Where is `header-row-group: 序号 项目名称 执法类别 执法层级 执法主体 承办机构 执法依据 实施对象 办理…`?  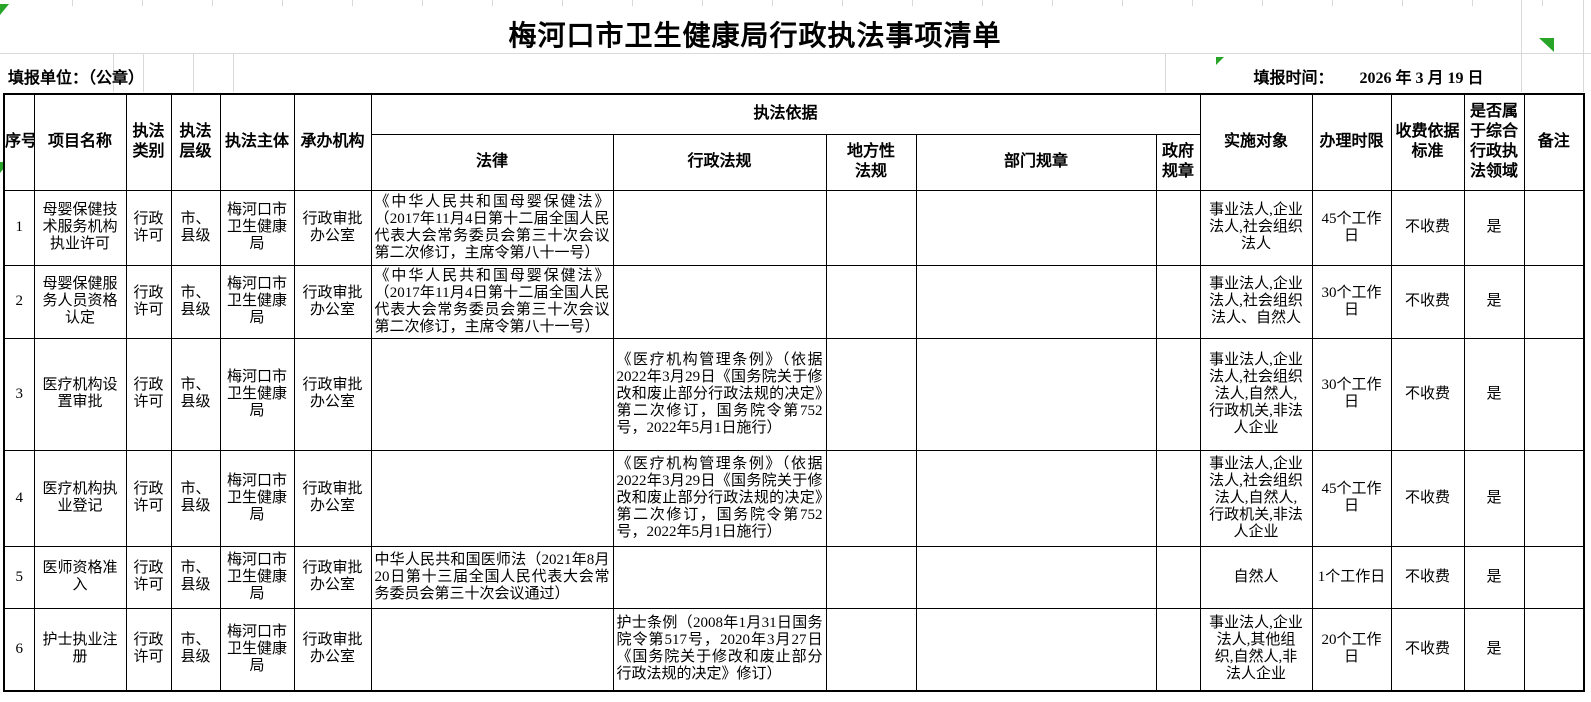
header-row-group: 序号 项目名称 执法类别 执法层级 执法主体 承办机构 执法依据 实施对象 办理… is located at coordinates (794, 142).